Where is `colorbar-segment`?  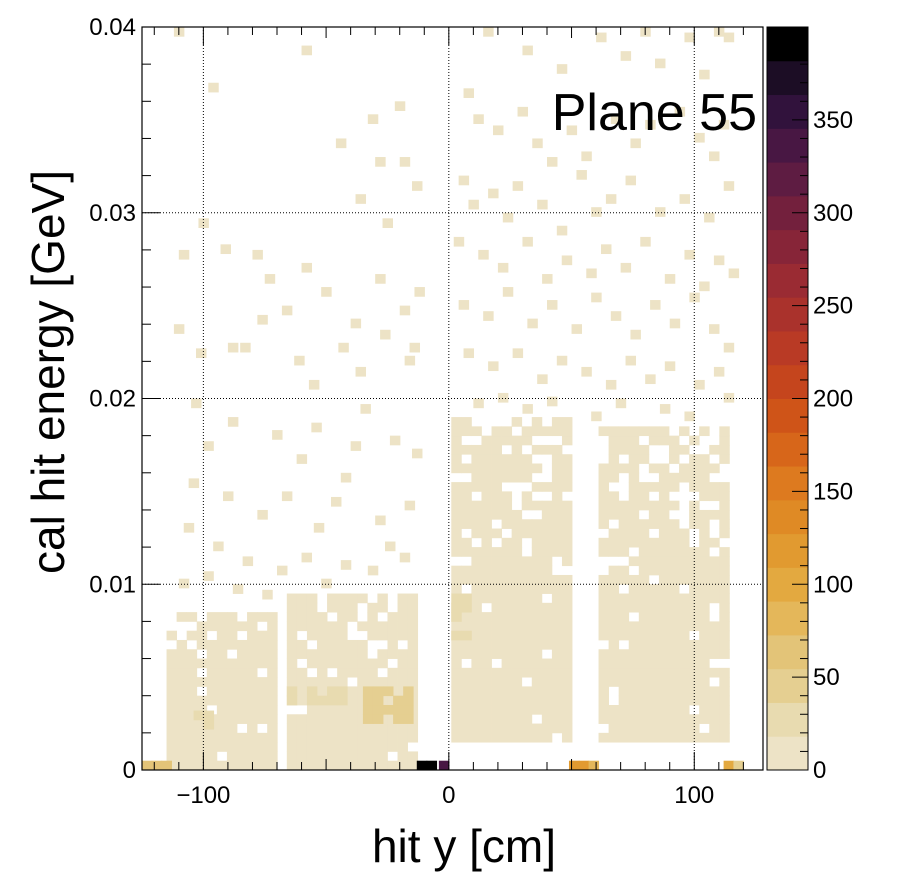
colorbar-segment is located at coordinates (787, 719).